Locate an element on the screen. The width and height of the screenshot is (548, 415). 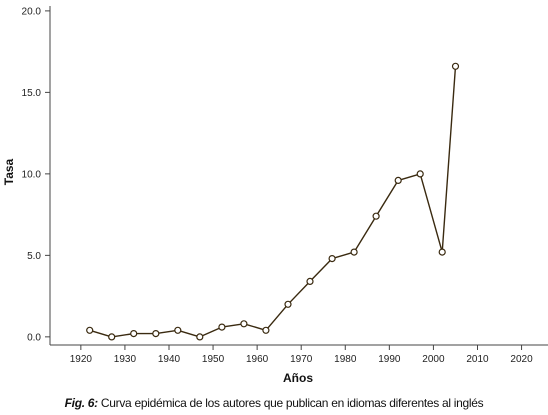
figure-caption-label: Fig. 6: is located at coordinates (81, 403).